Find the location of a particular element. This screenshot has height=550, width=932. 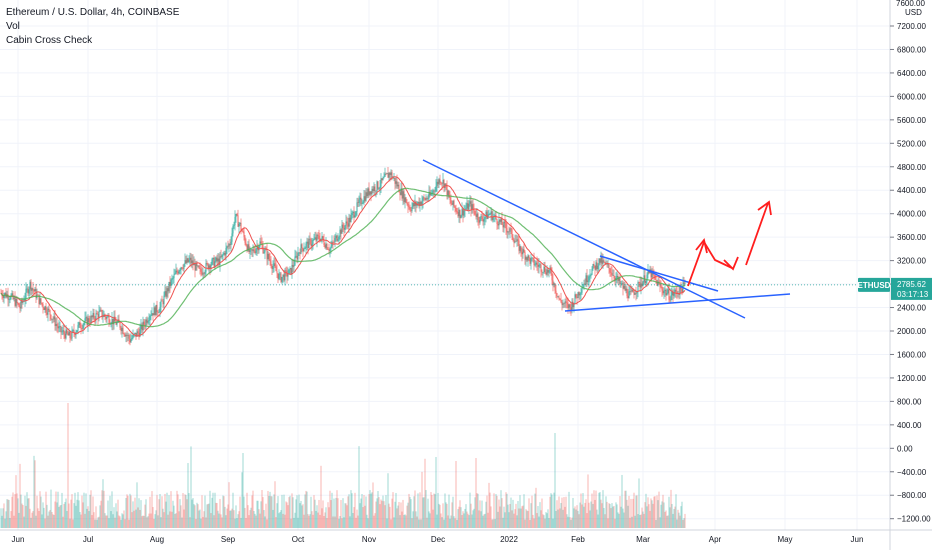

x-tick-label: May is located at coordinates (784, 539).